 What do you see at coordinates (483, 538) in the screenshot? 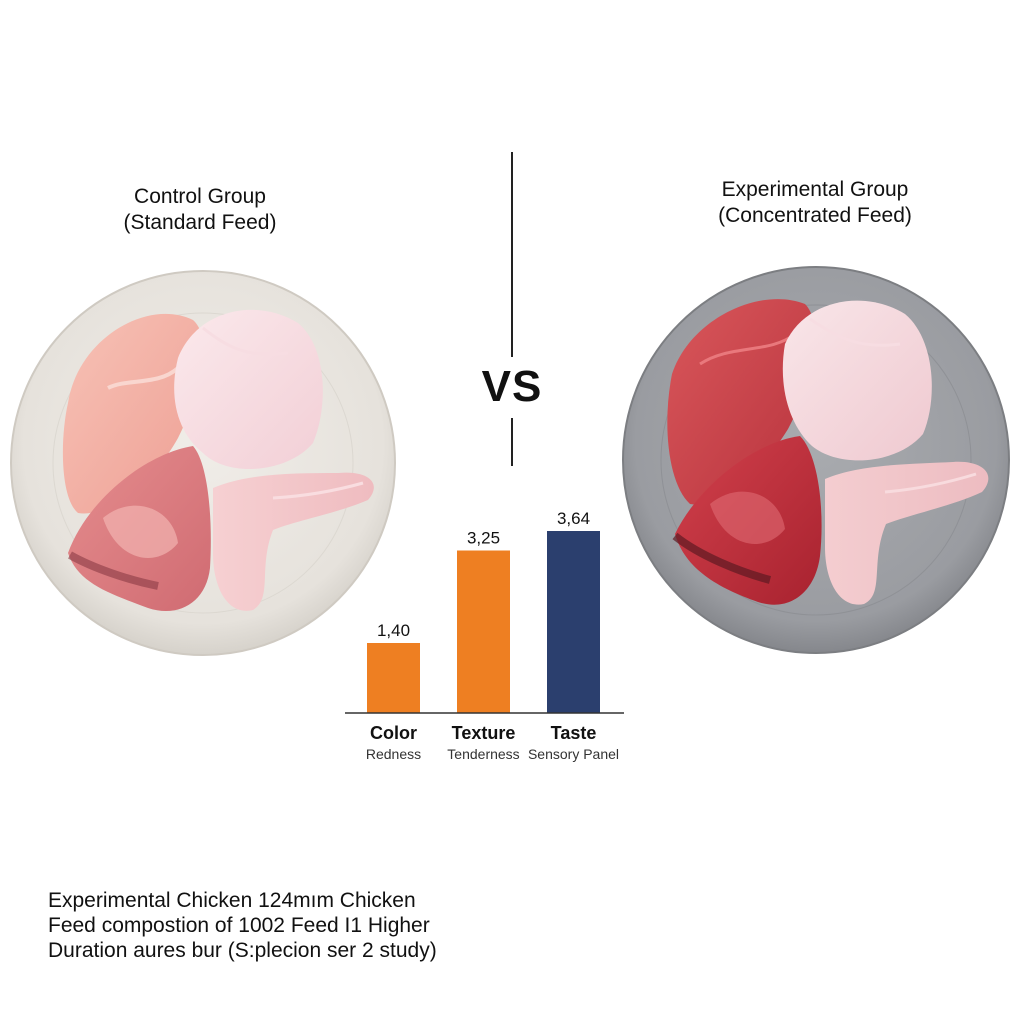
I see `value-label-texture: 3,25` at bounding box center [483, 538].